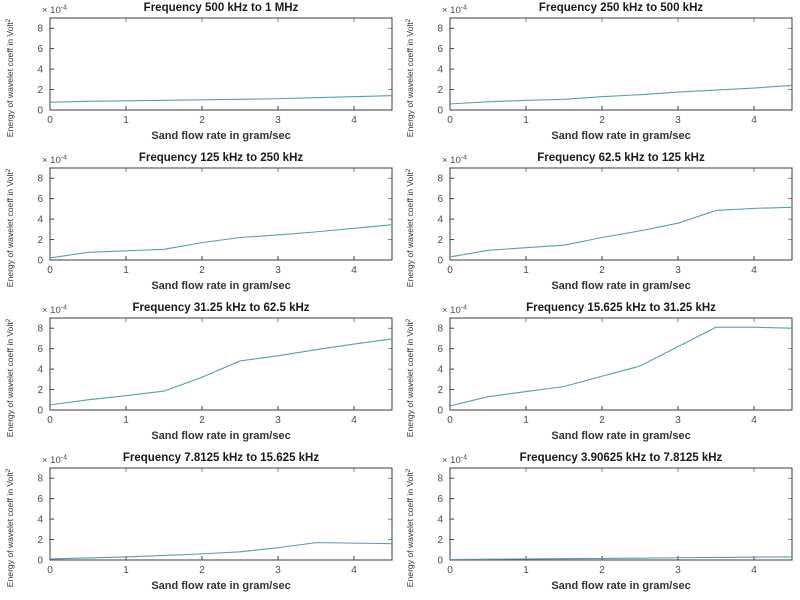 The height and width of the screenshot is (600, 800). What do you see at coordinates (621, 308) in the screenshot?
I see `plot-title: Frequency 15.625 kHz to 31.25 kHz` at bounding box center [621, 308].